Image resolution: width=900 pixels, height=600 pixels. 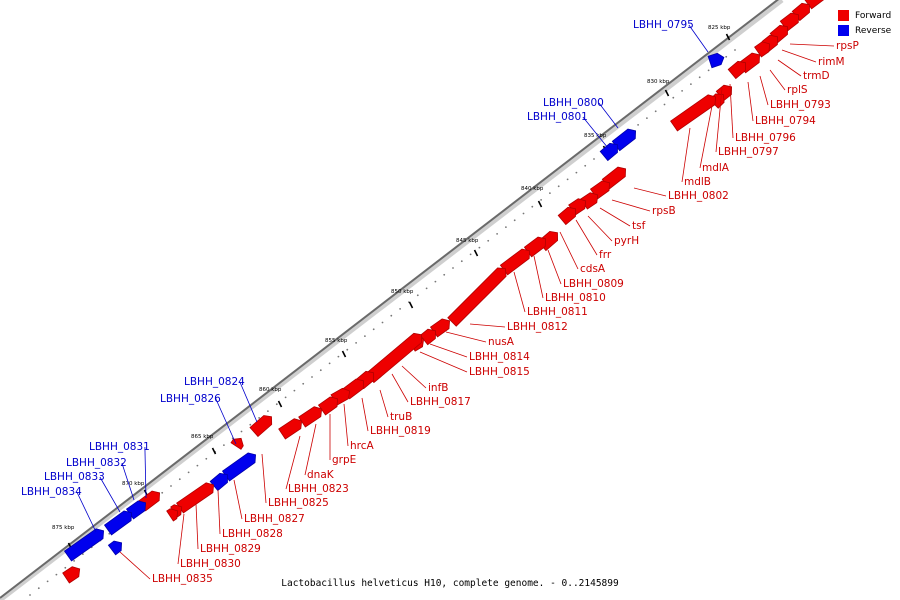 I want to click on gene-label-lbhh_0794: LBHH_0794, so click(x=785, y=121).